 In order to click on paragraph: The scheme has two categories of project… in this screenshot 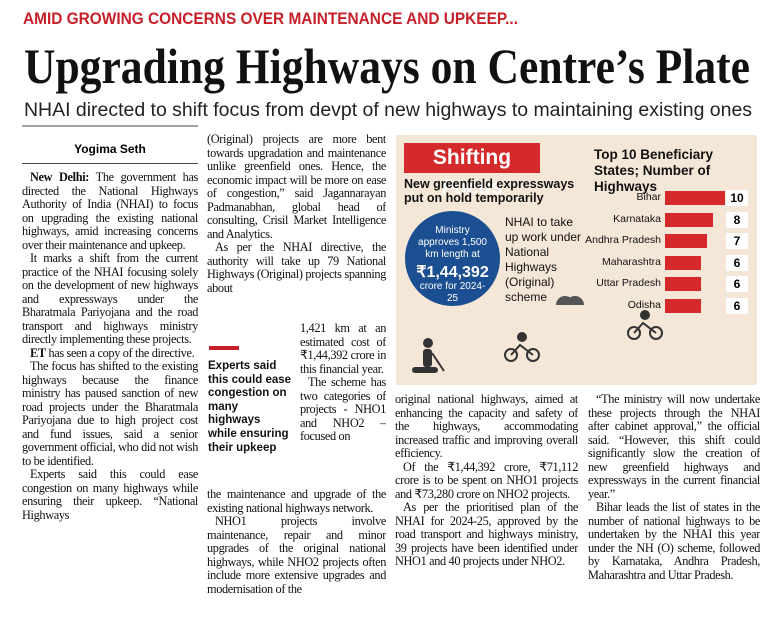, I will do `click(343, 409)`.